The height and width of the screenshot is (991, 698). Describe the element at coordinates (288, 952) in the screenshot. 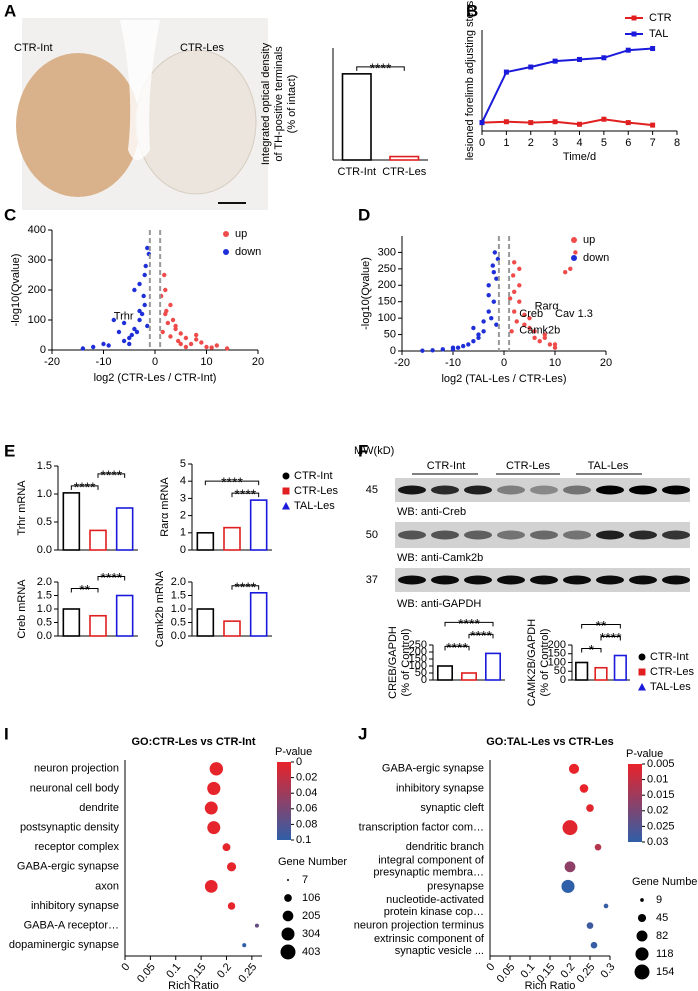

I see `size-legend-marker` at that location.